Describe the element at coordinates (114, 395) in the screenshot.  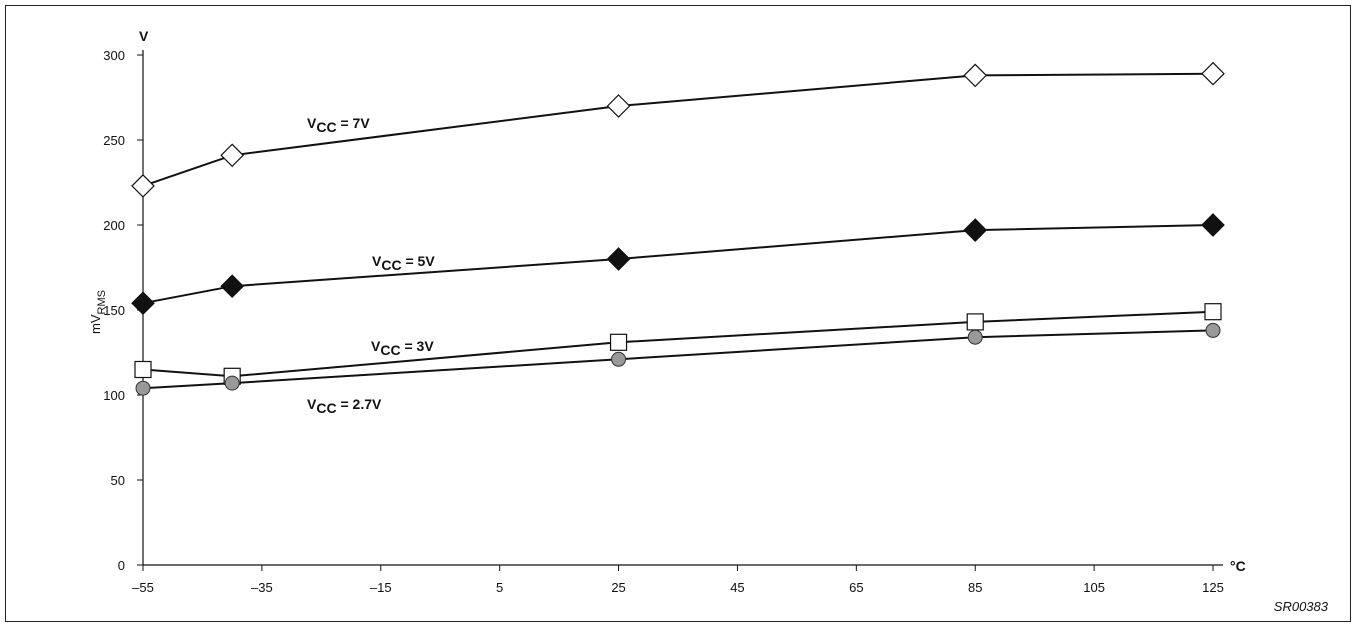
I see `y-tick-label-2: 100` at that location.